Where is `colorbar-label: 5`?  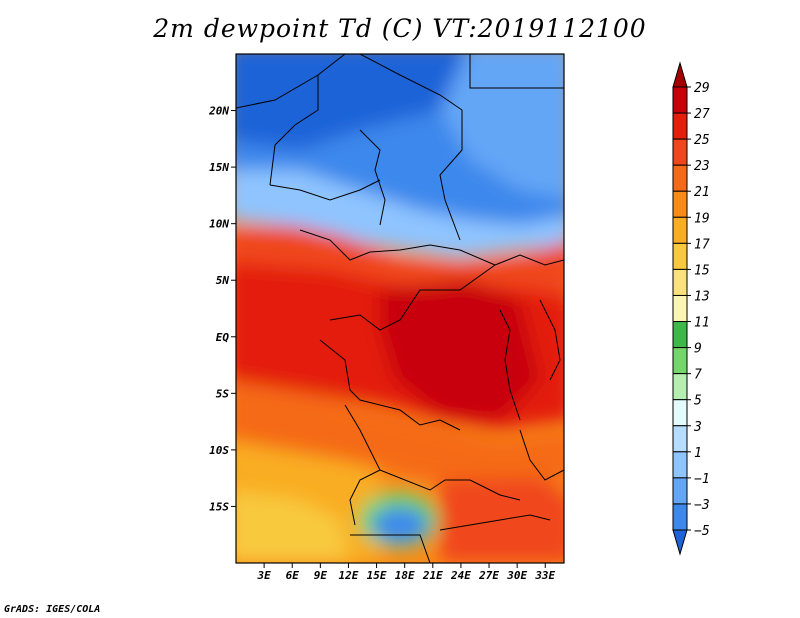 colorbar-label: 5 is located at coordinates (698, 401).